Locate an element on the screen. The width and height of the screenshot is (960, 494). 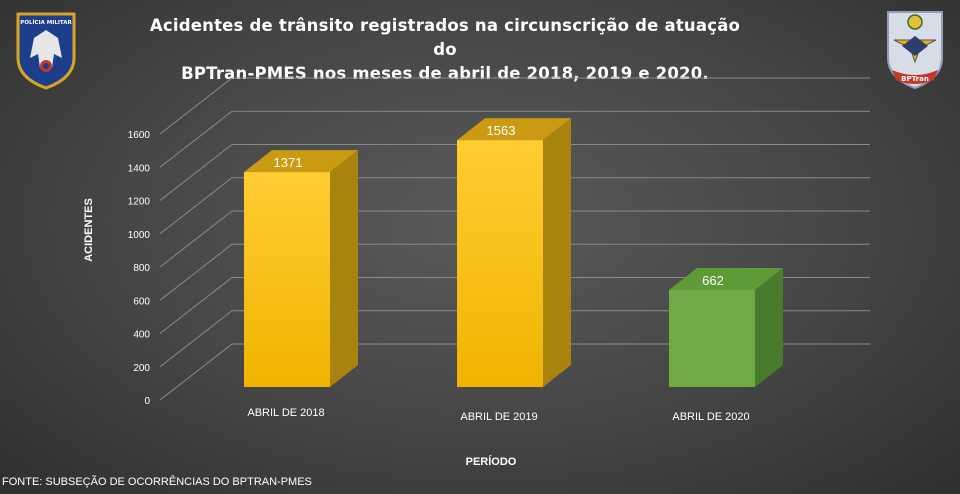
bar: 1563 is located at coordinates (514, 253).